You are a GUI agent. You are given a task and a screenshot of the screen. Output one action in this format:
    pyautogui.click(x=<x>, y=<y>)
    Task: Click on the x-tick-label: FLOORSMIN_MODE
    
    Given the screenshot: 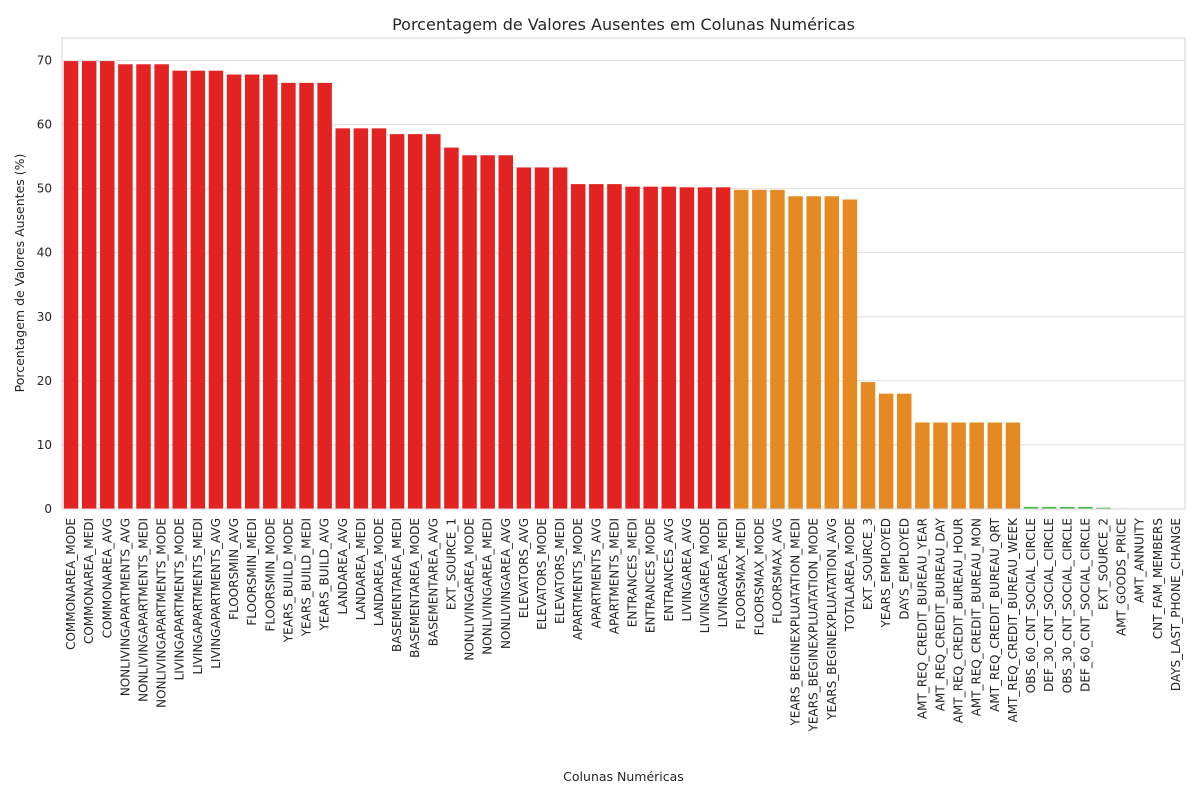 What is the action you would take?
    pyautogui.click(x=270, y=575)
    